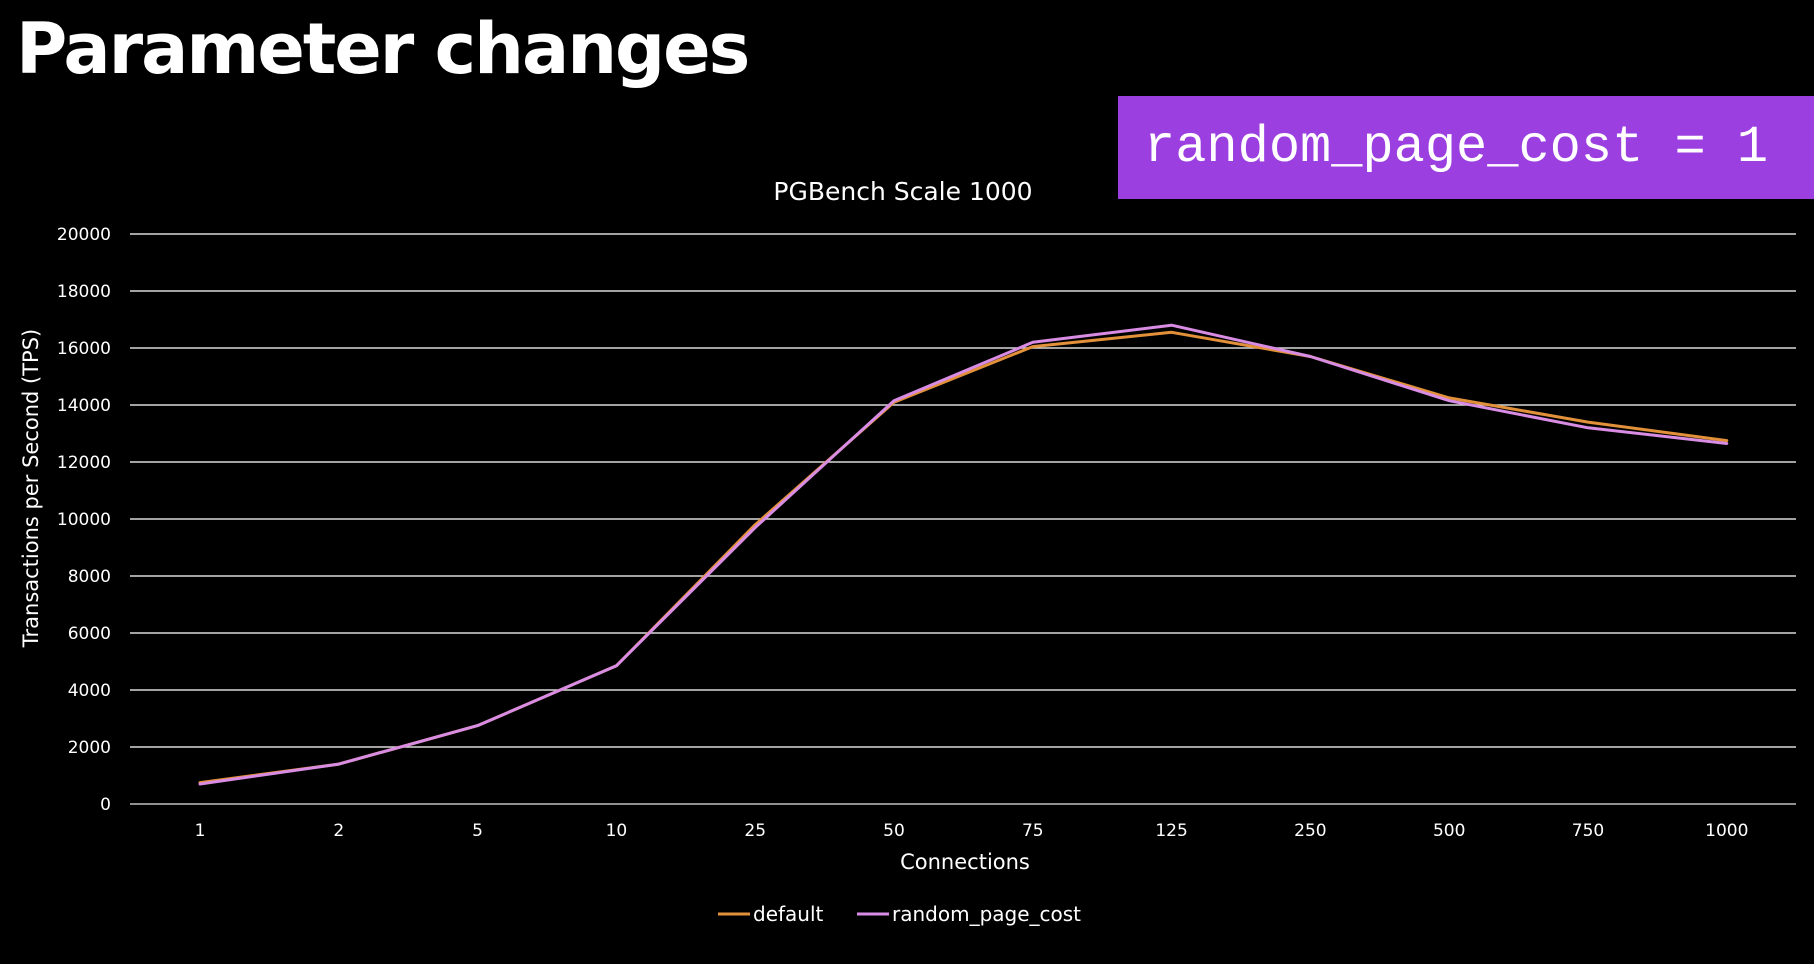 The height and width of the screenshot is (964, 1814). I want to click on x-tick-label: 250, so click(1310, 831).